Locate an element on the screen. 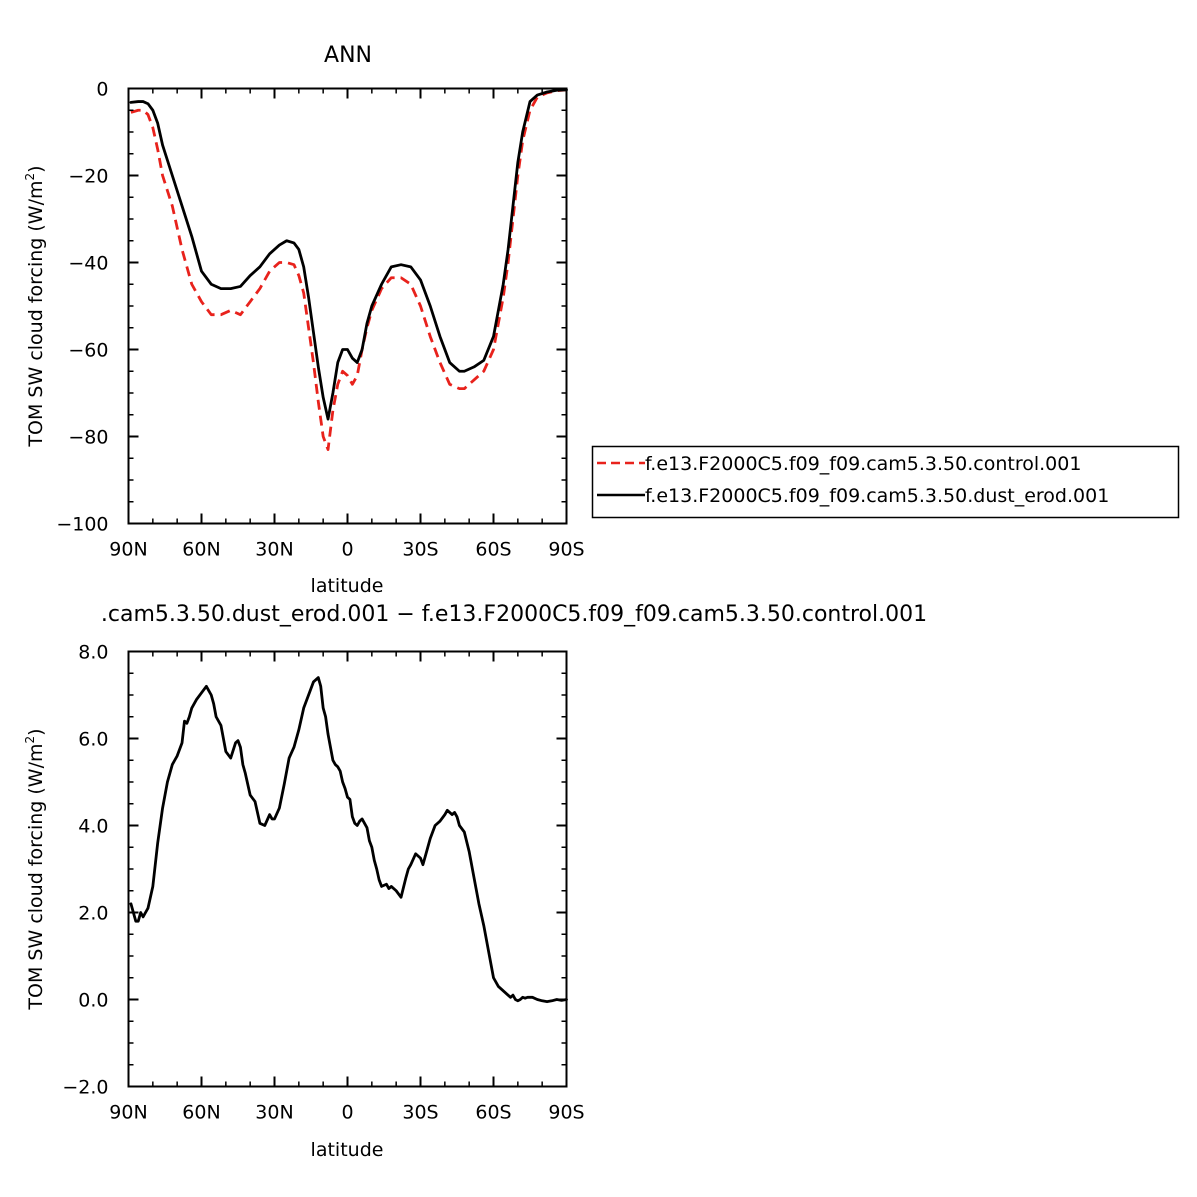 The width and height of the screenshot is (1197, 1197). legend-box is located at coordinates (885, 482).